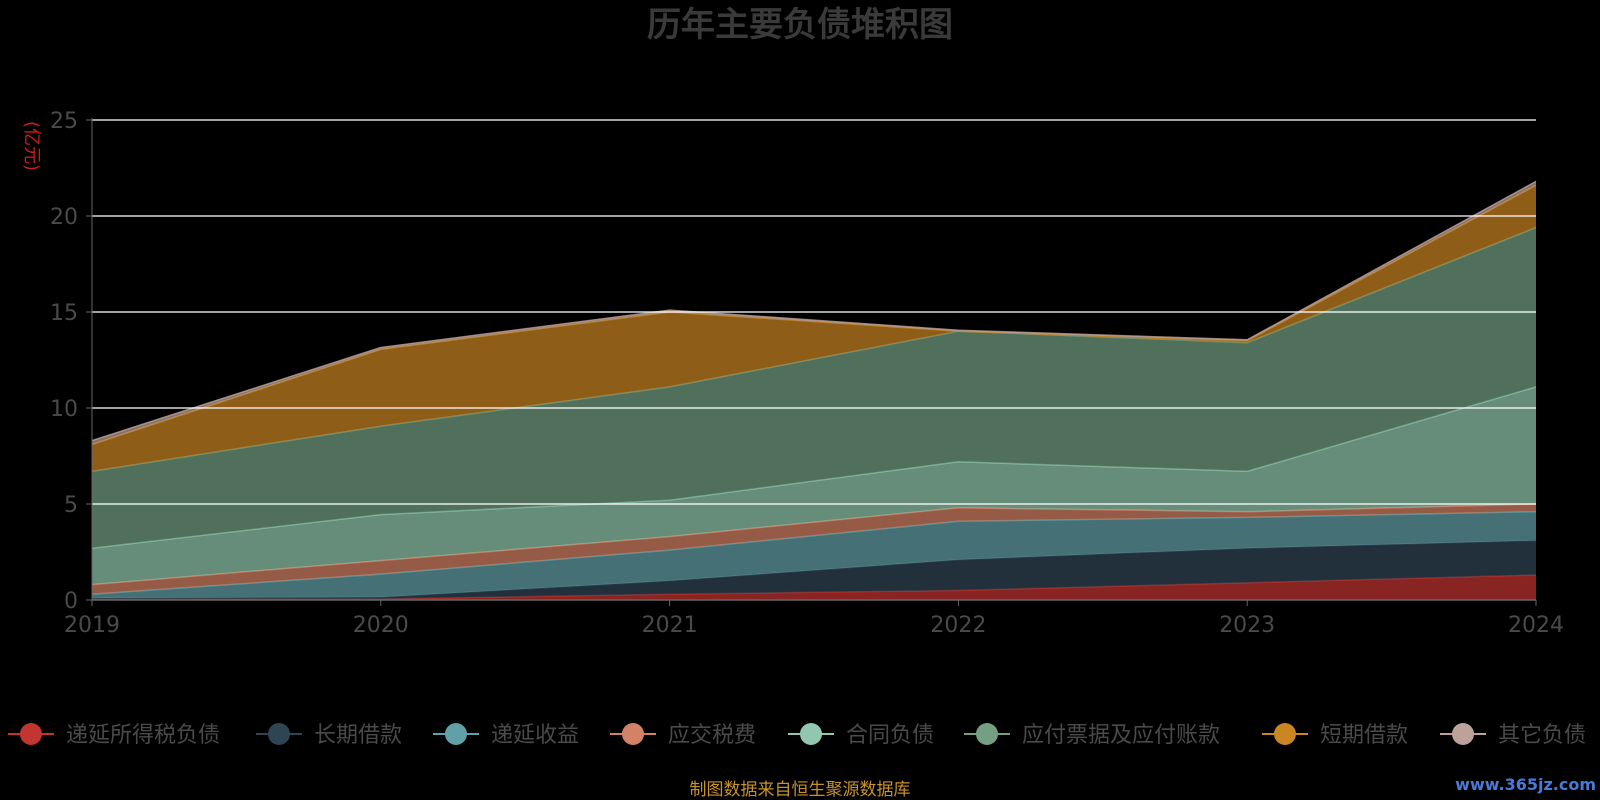 The height and width of the screenshot is (800, 1600). What do you see at coordinates (1536, 625) in the screenshot?
I see `x-tick-label: 2024` at bounding box center [1536, 625].